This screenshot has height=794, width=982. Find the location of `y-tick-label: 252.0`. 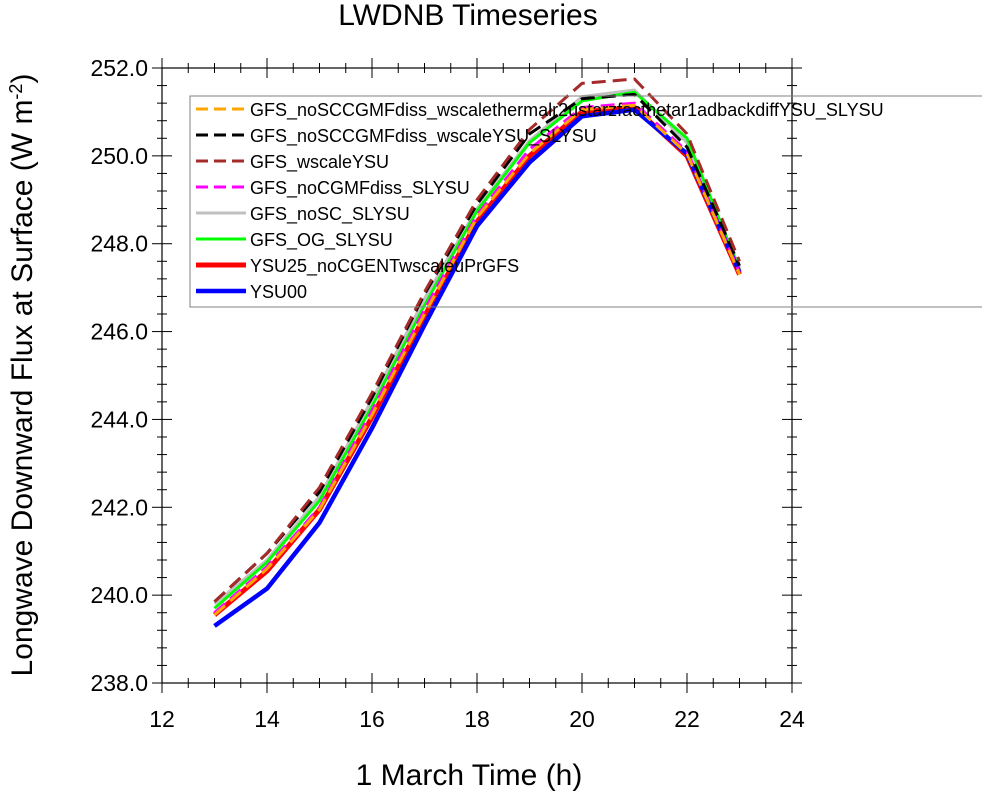

y-tick-label: 252.0 is located at coordinates (119, 68).